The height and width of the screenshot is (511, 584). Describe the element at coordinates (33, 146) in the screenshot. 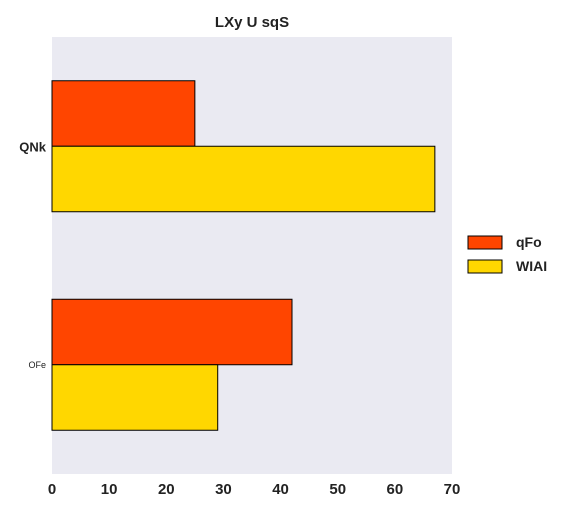

I see `category-label-QNk: QNk` at that location.